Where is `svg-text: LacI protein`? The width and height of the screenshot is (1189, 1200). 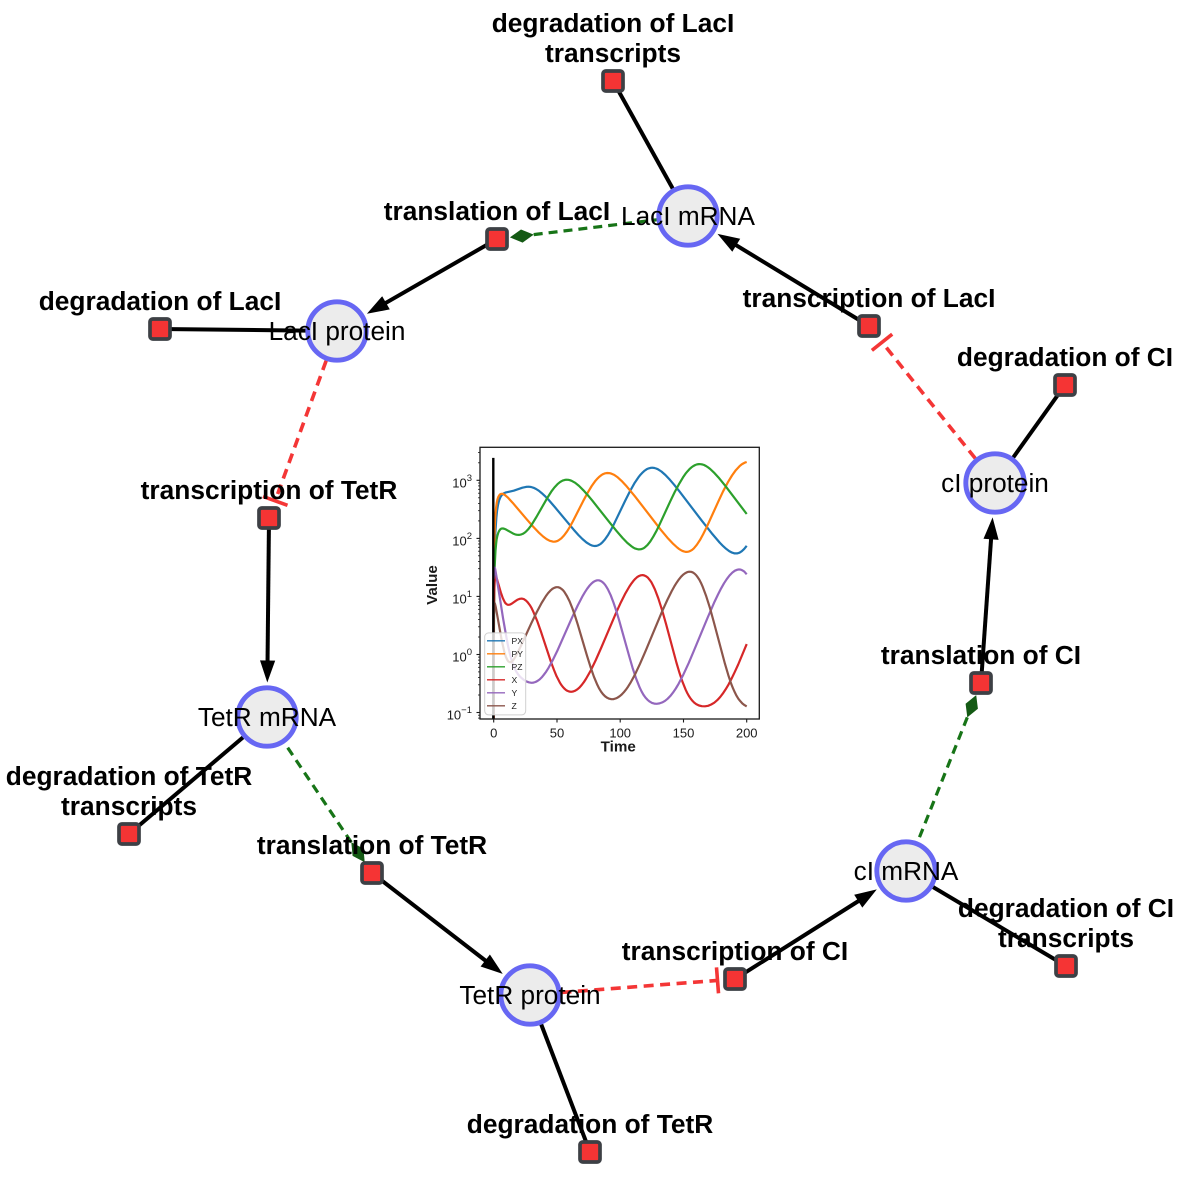
svg-text: LacI protein is located at coordinates (337, 331).